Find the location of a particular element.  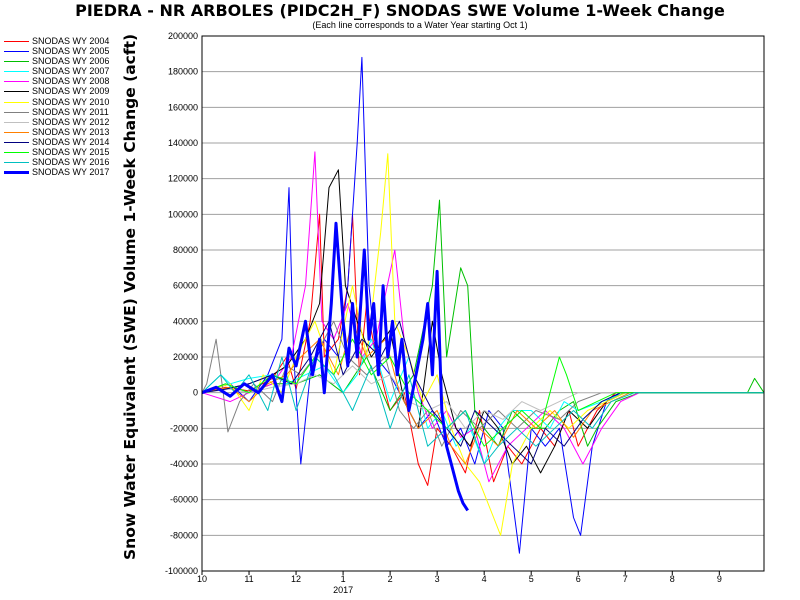

series-line-snodas-wy-2015 is located at coordinates (482, 392).